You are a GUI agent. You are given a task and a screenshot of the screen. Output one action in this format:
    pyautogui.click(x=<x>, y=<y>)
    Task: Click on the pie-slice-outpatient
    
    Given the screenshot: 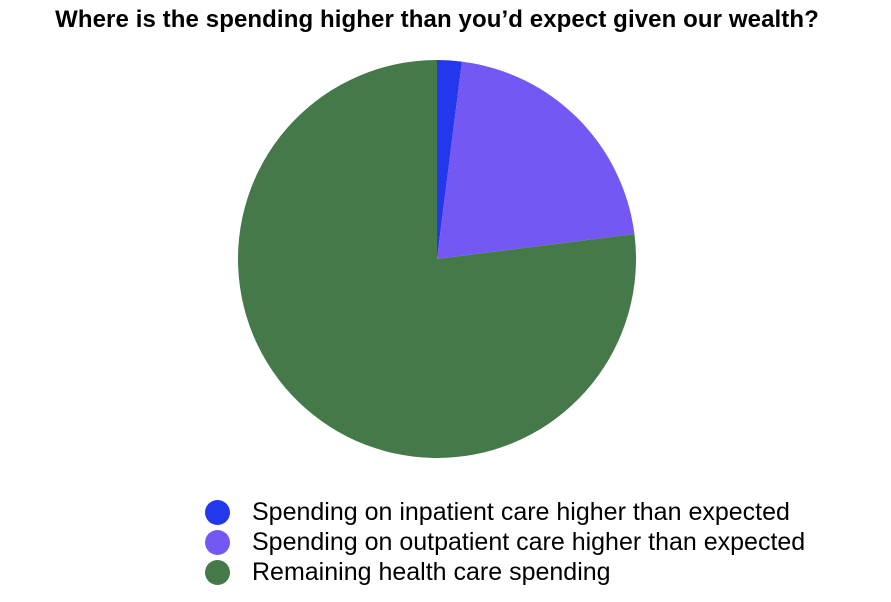 What is the action you would take?
    pyautogui.click(x=536, y=160)
    